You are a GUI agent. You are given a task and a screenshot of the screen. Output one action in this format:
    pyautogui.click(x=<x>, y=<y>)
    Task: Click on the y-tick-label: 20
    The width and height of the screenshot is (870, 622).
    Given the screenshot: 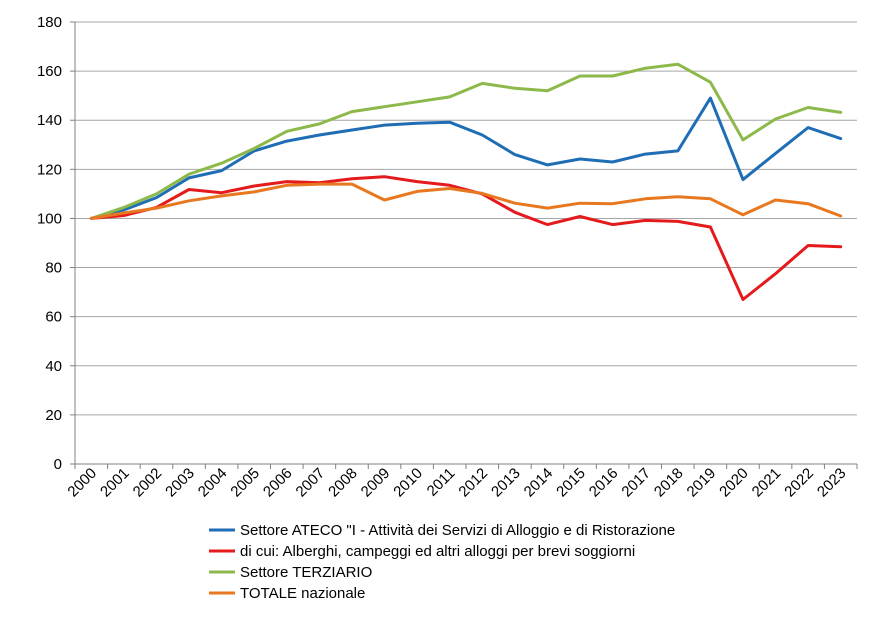 What is the action you would take?
    pyautogui.click(x=53, y=415)
    